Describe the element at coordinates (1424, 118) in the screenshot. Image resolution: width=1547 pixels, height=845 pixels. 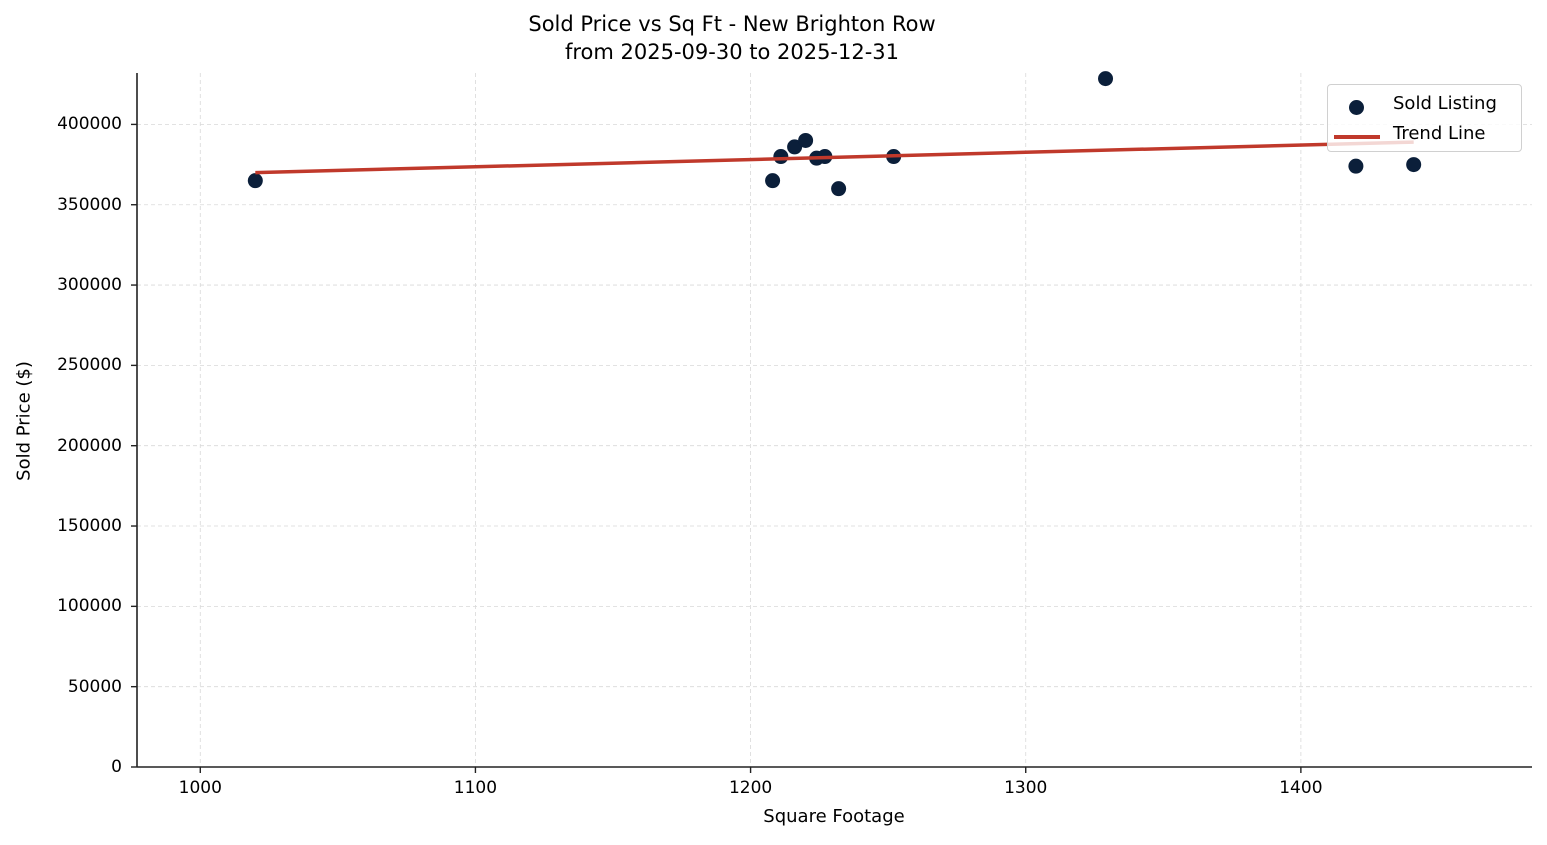
I see `legend: Sold Listing Trend Line` at that location.